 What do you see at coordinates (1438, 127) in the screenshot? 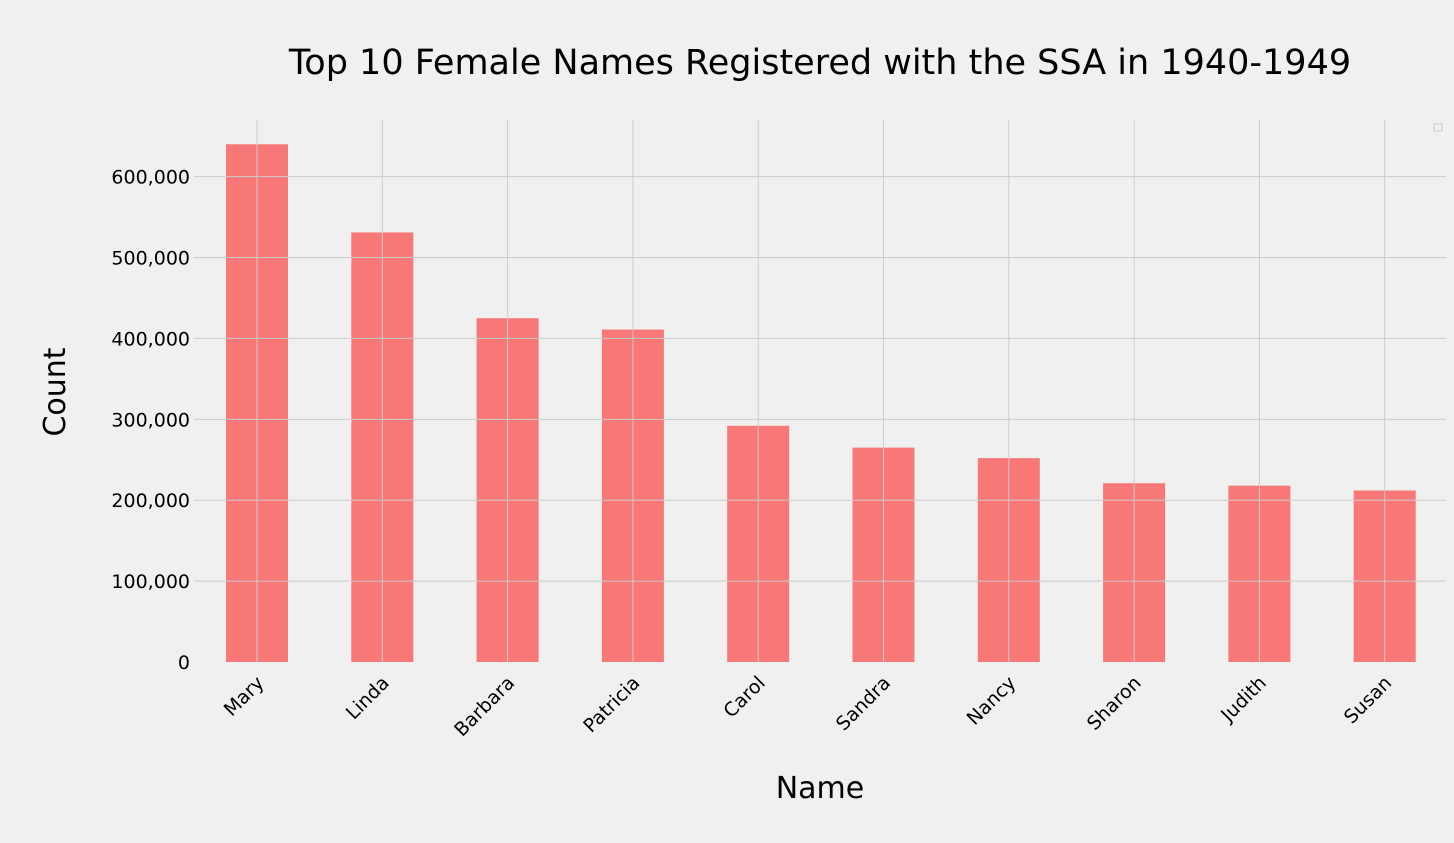
I see `legend-box` at bounding box center [1438, 127].